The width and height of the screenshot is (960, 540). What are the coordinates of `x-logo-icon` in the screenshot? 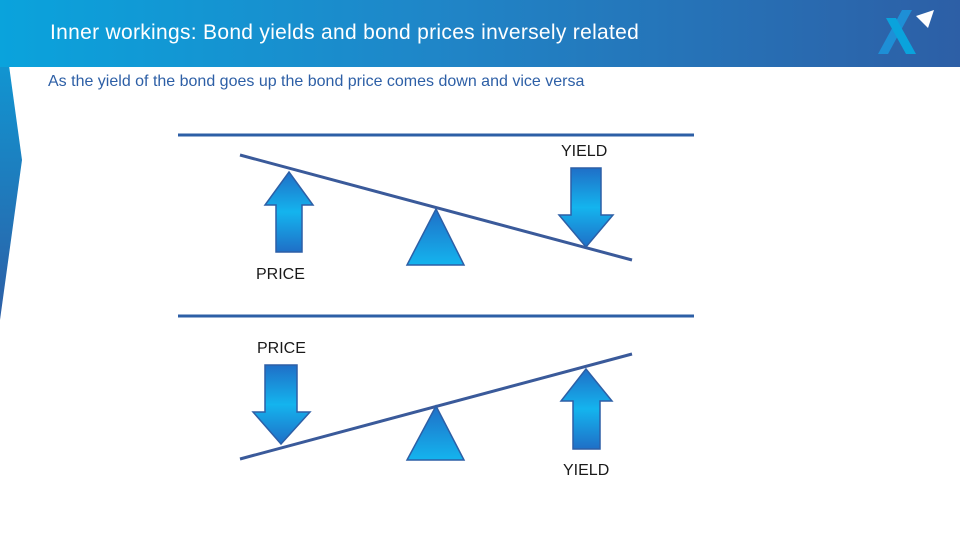 It's located at (906, 32).